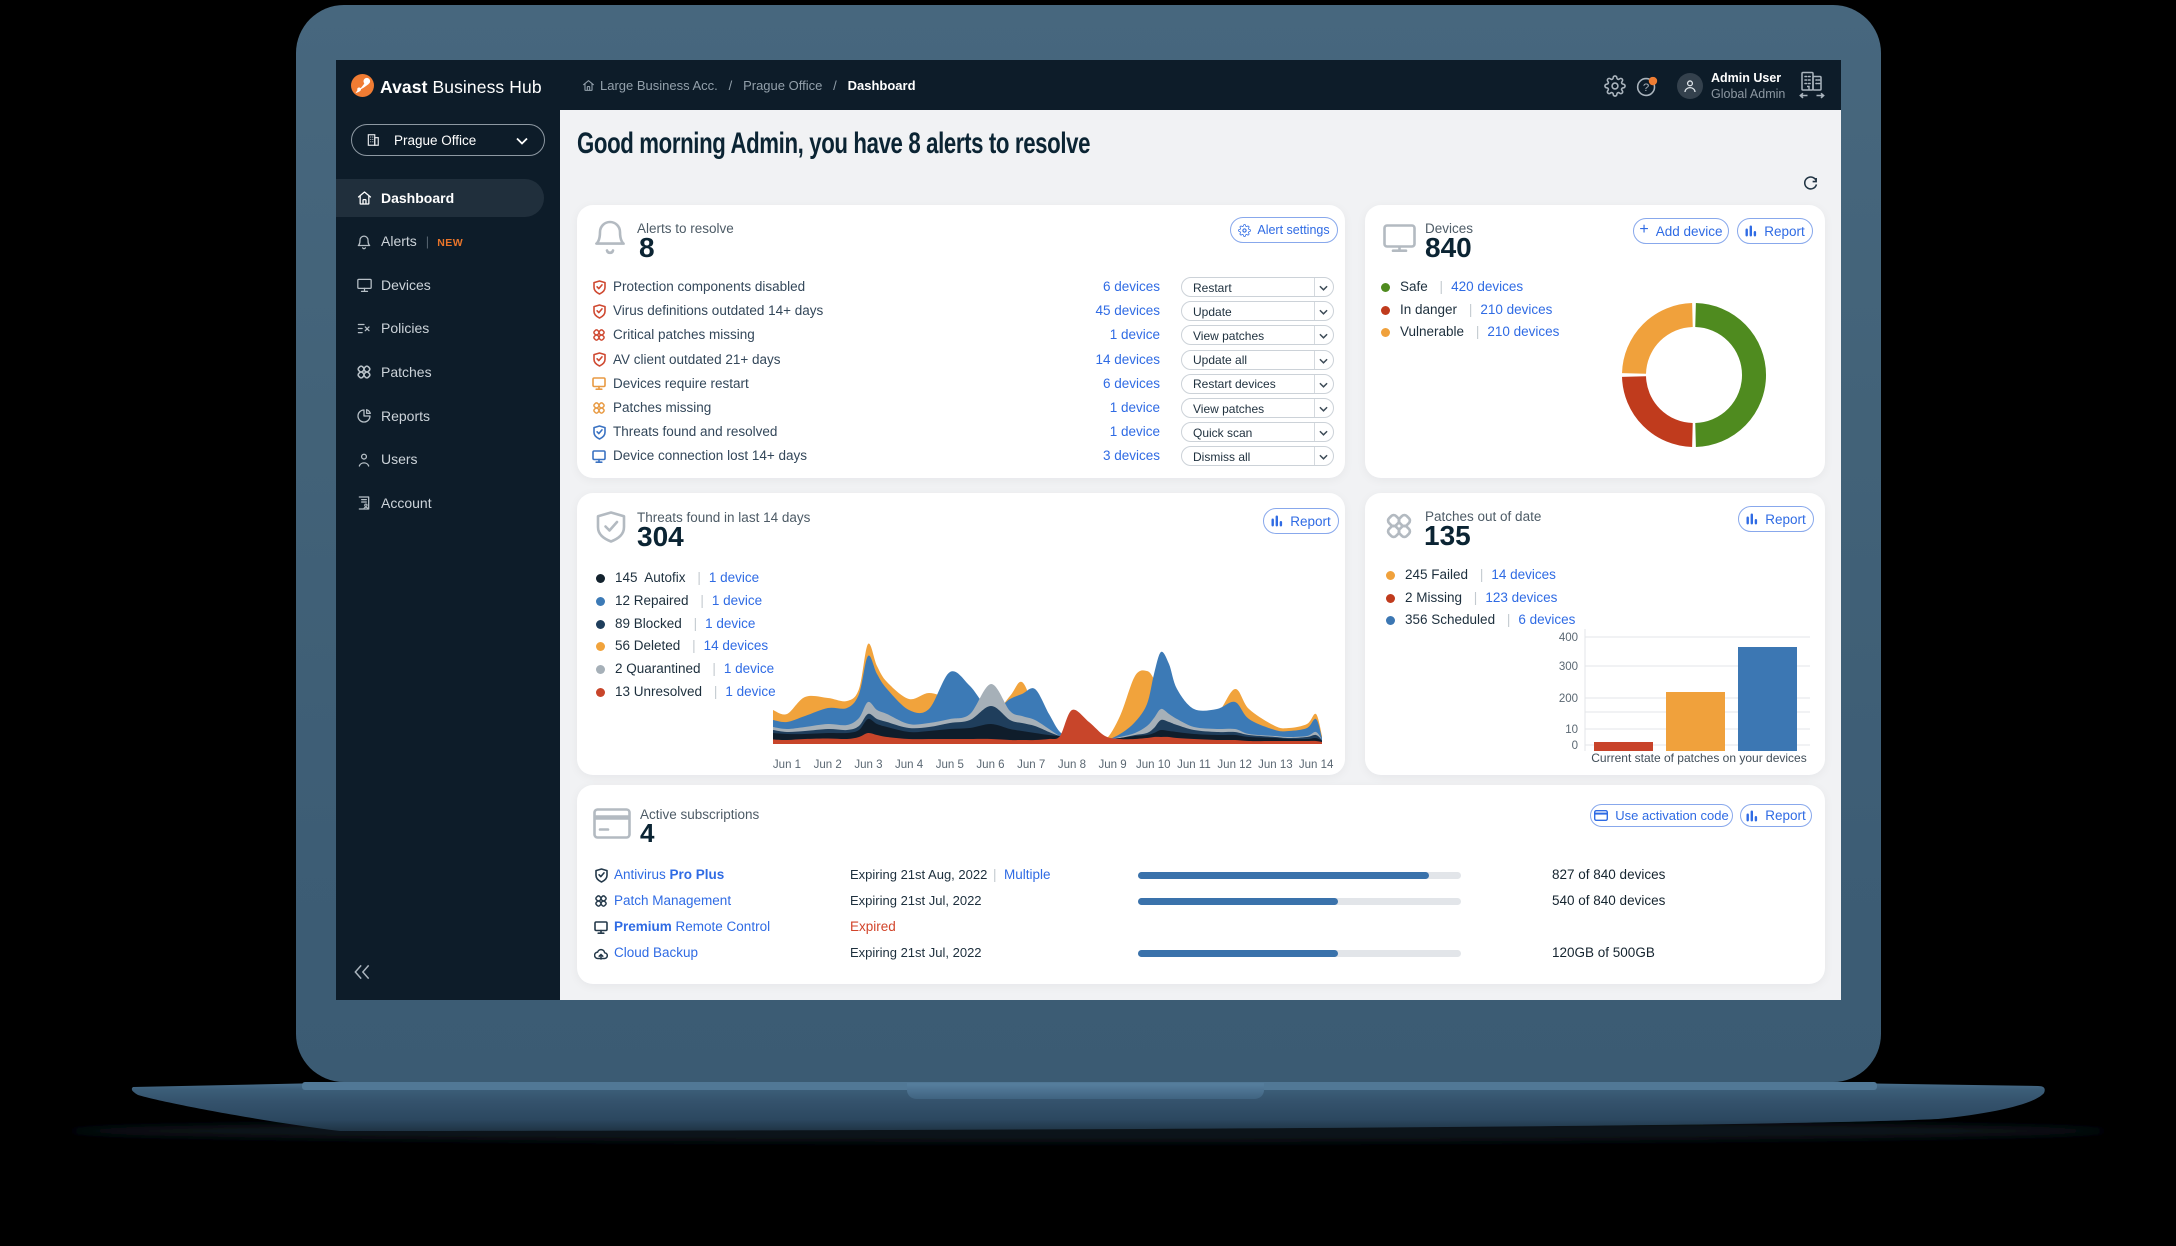  I want to click on svg-text: Jun 8, so click(1072, 765).